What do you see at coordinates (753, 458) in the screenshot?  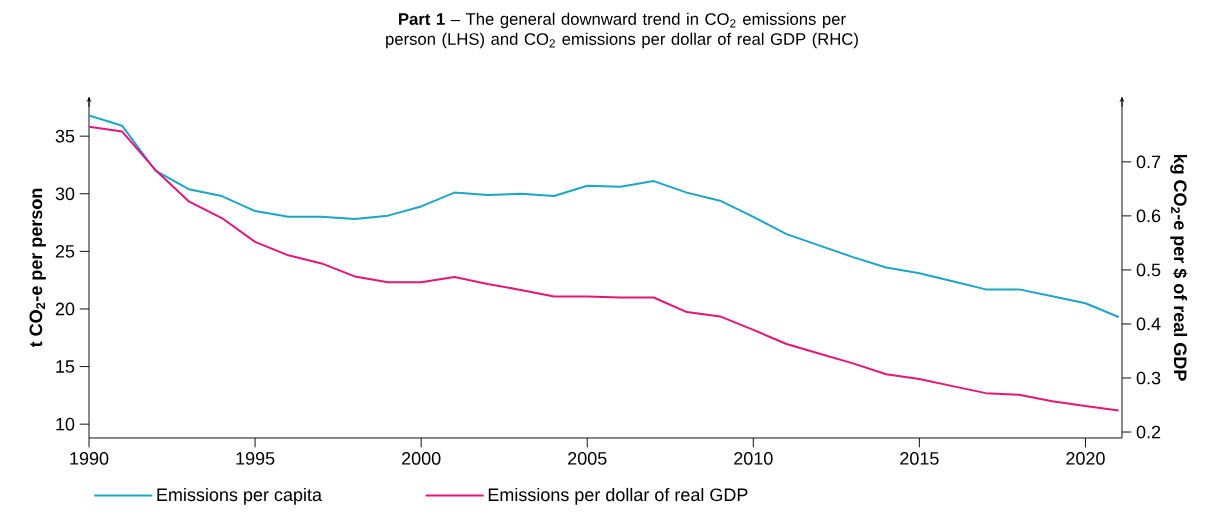 I see `x-tick-label: 2010` at bounding box center [753, 458].